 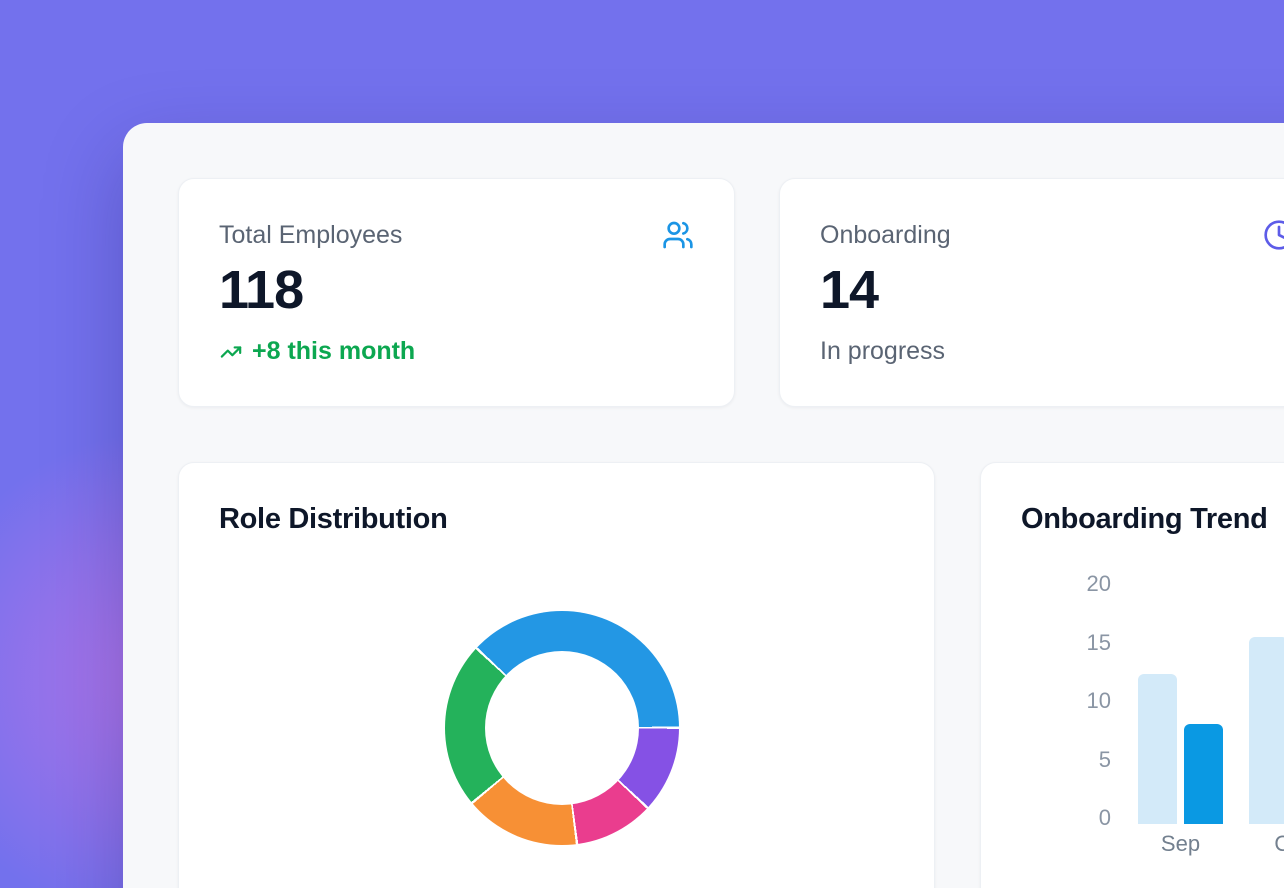 I want to click on stat-value: 14, so click(x=849, y=290).